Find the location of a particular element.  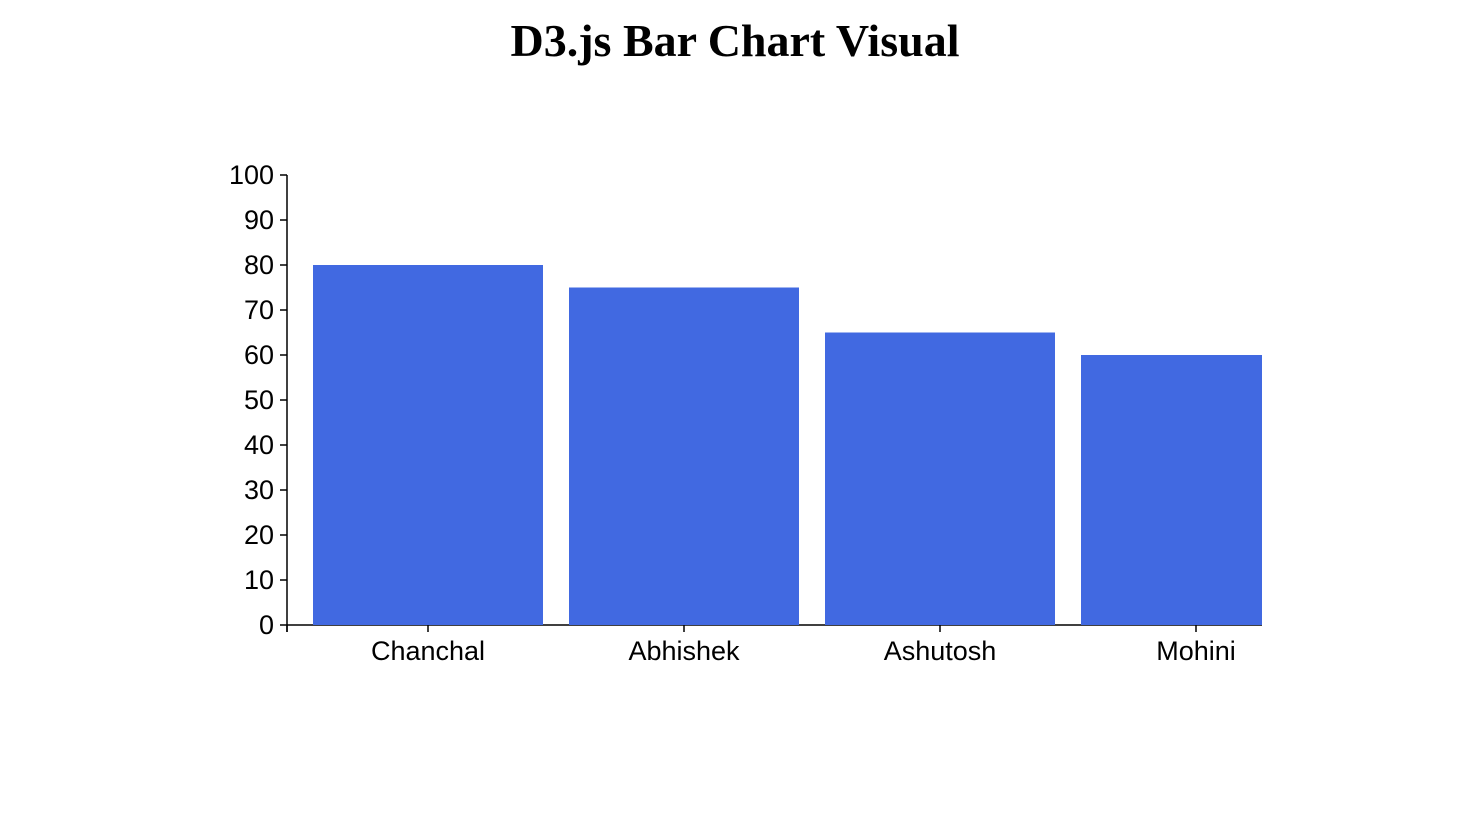

y-tick-label: 60 is located at coordinates (259, 355).